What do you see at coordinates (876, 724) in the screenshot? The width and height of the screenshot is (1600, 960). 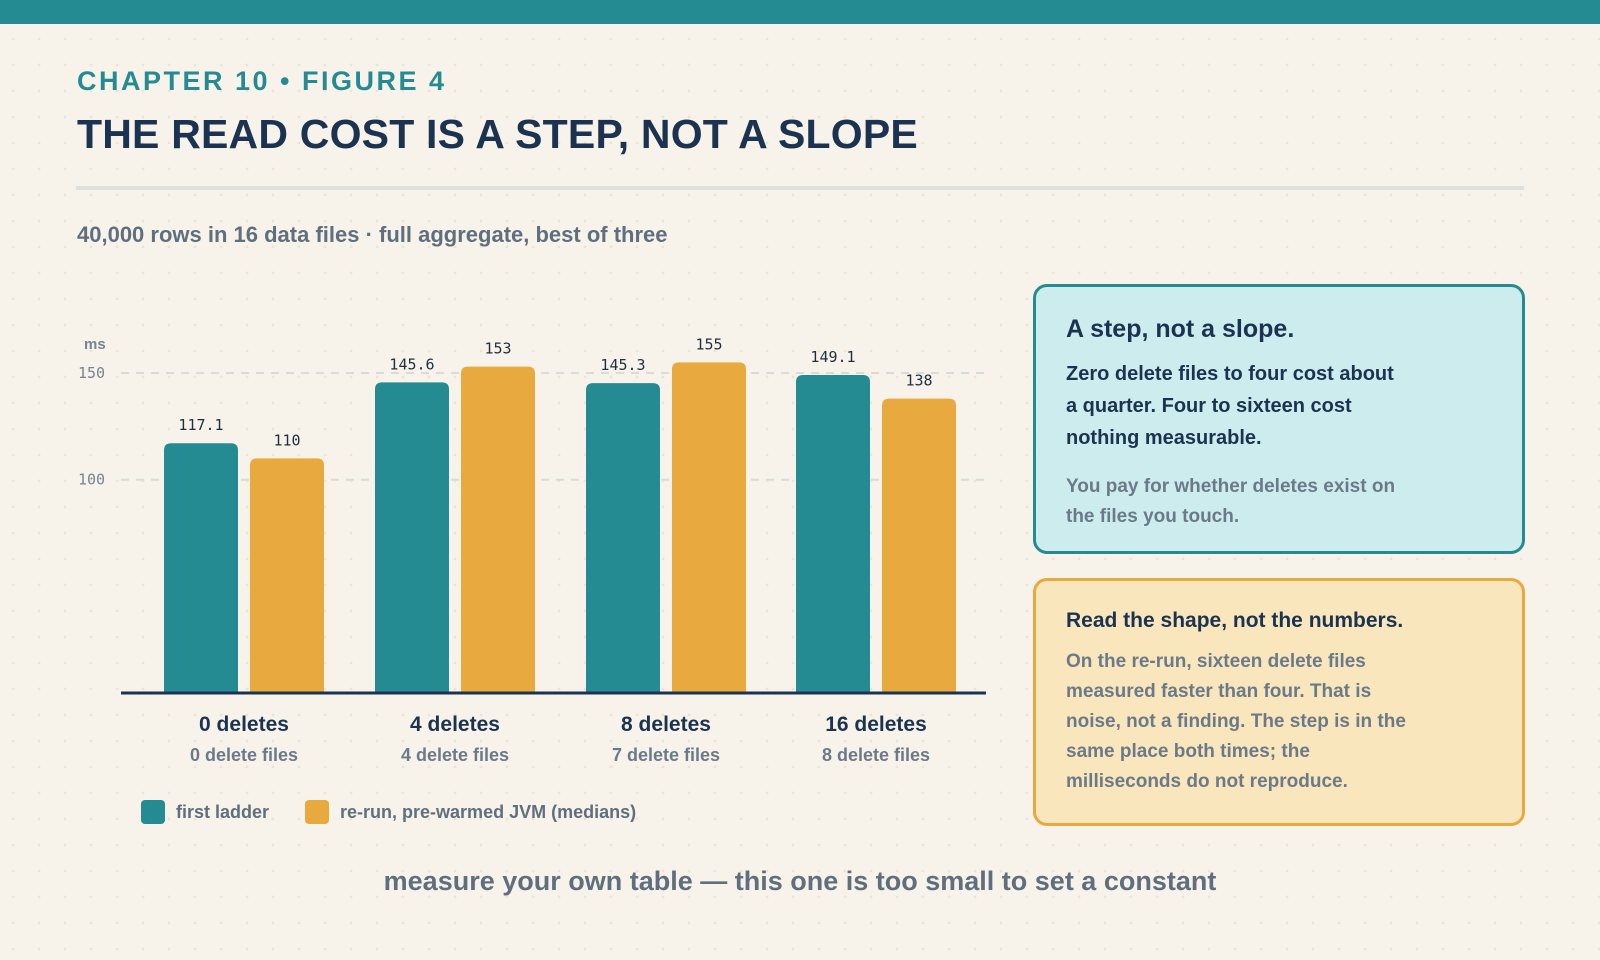 I see `x-category-label-3: 16 deletes` at bounding box center [876, 724].